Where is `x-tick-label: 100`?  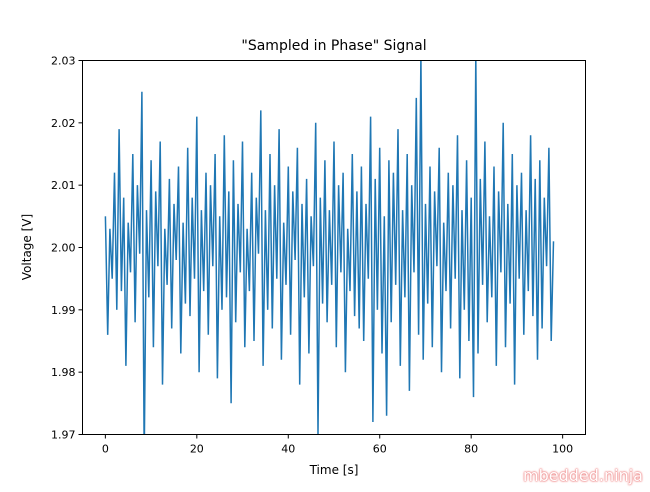 x-tick-label: 100 is located at coordinates (562, 449).